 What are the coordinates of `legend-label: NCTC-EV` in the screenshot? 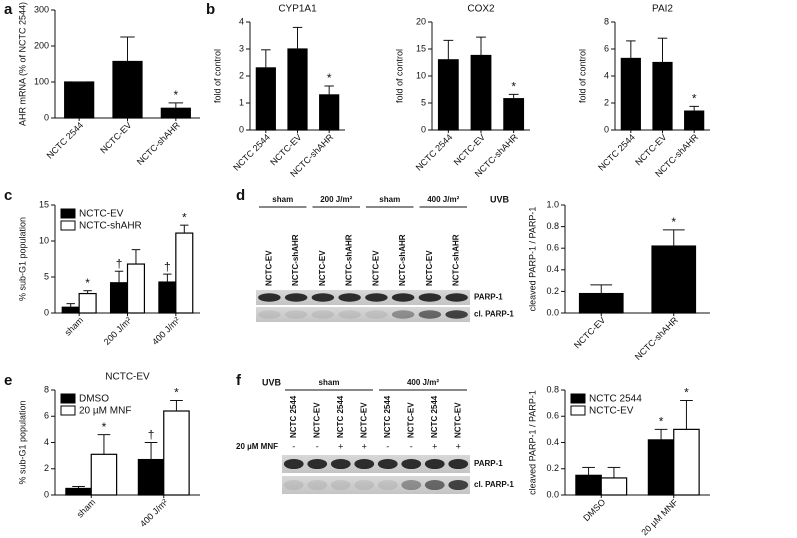 It's located at (101, 214).